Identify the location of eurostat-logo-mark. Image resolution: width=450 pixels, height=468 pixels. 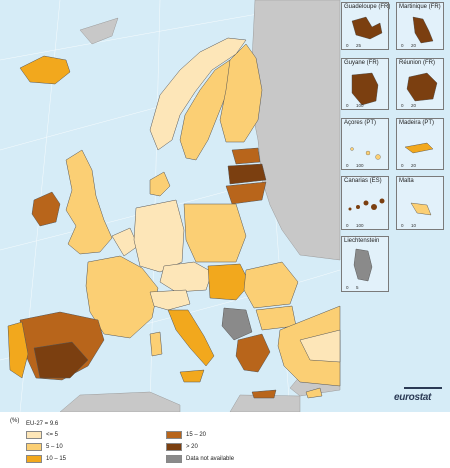
(423, 388).